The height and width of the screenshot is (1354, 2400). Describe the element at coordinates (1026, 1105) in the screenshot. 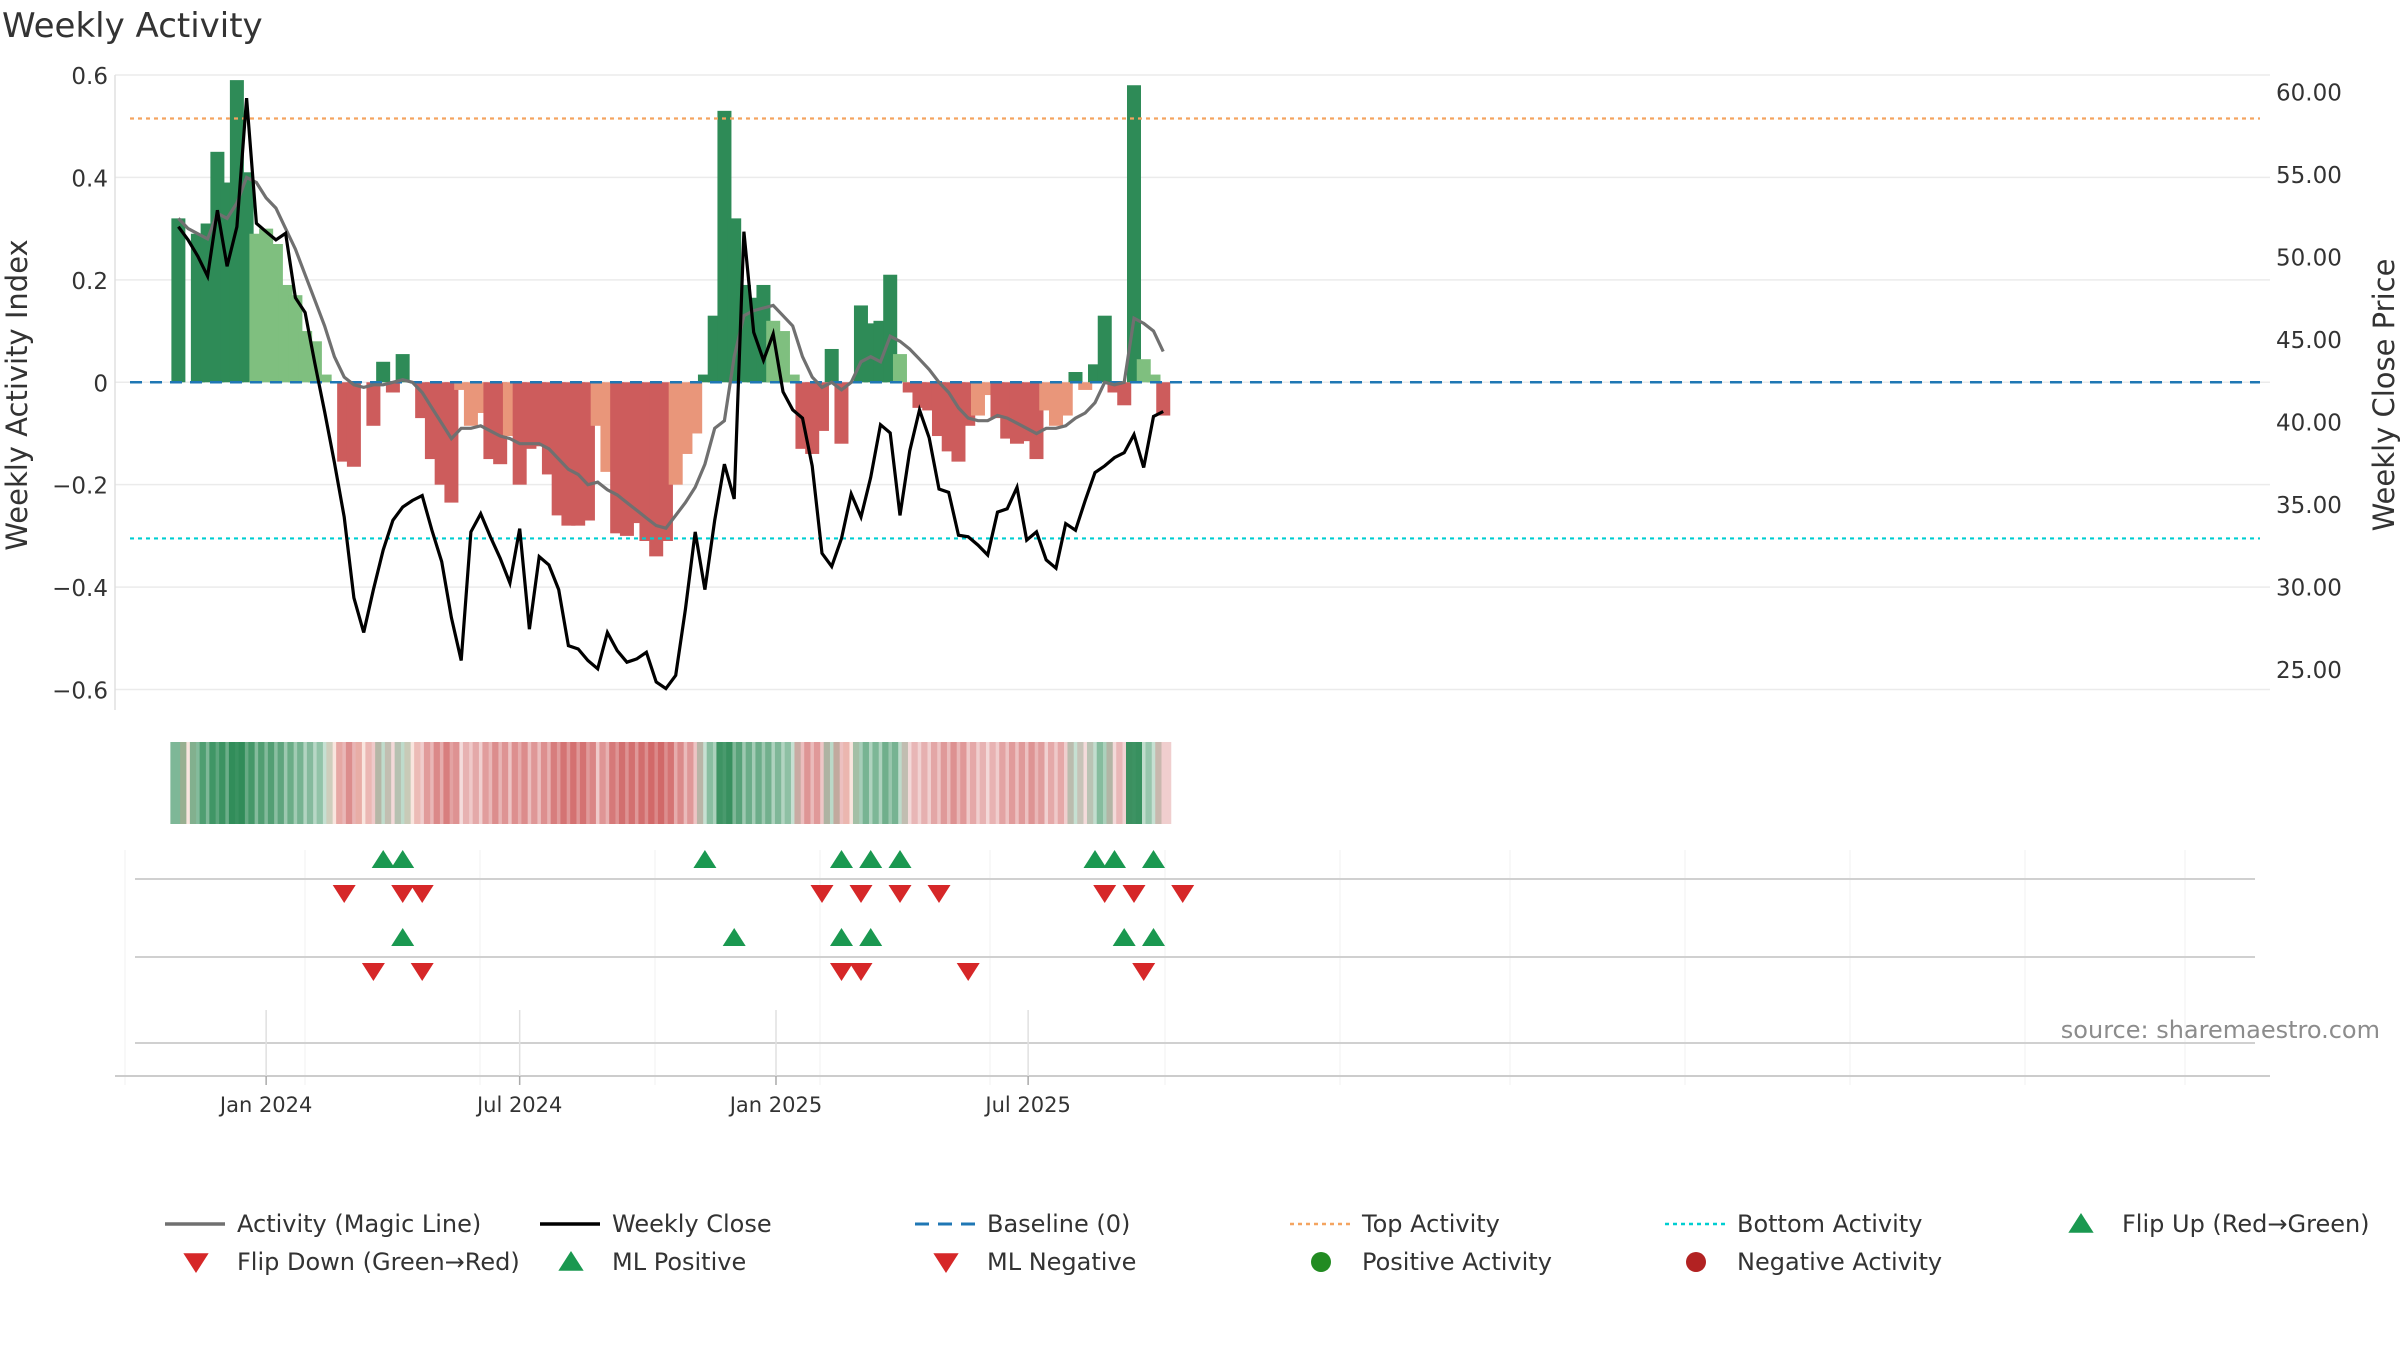

I see `x-tick-label: Jul 2025` at that location.